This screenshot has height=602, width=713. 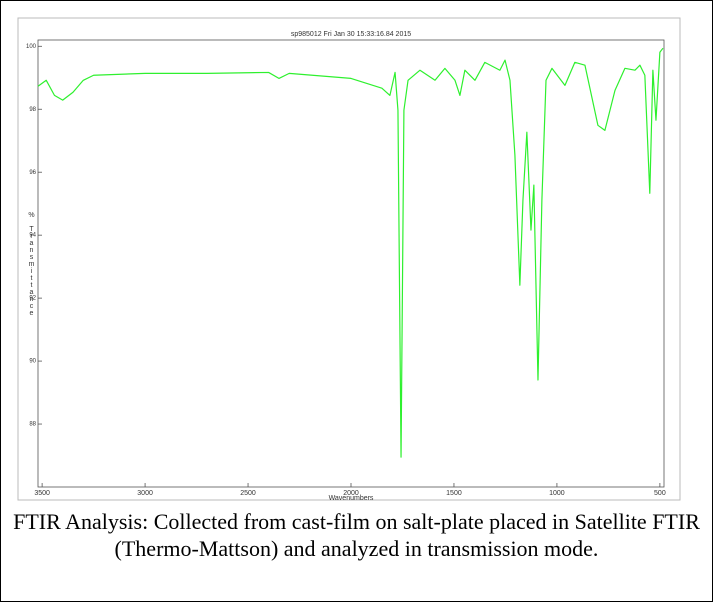 I want to click on x-tick-label: 3000, so click(x=145, y=493).